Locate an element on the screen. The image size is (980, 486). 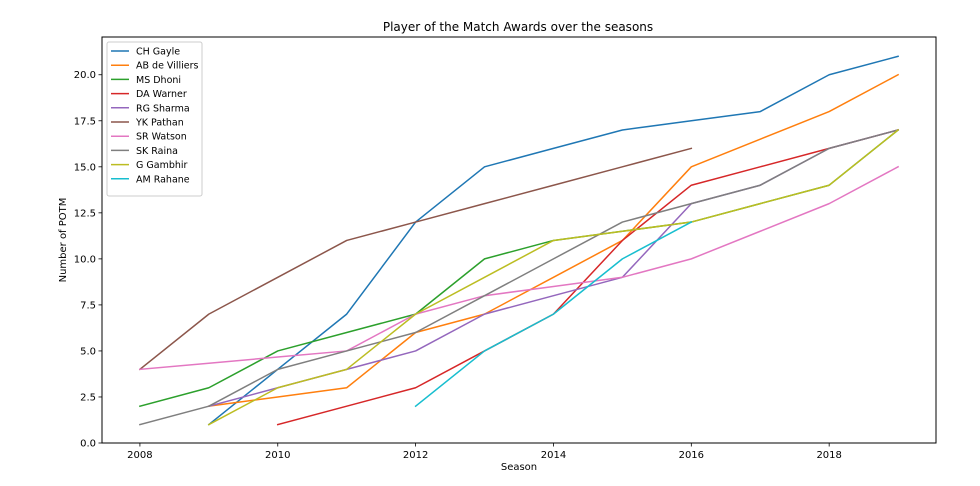
x-tick-label: 2010 is located at coordinates (277, 455).